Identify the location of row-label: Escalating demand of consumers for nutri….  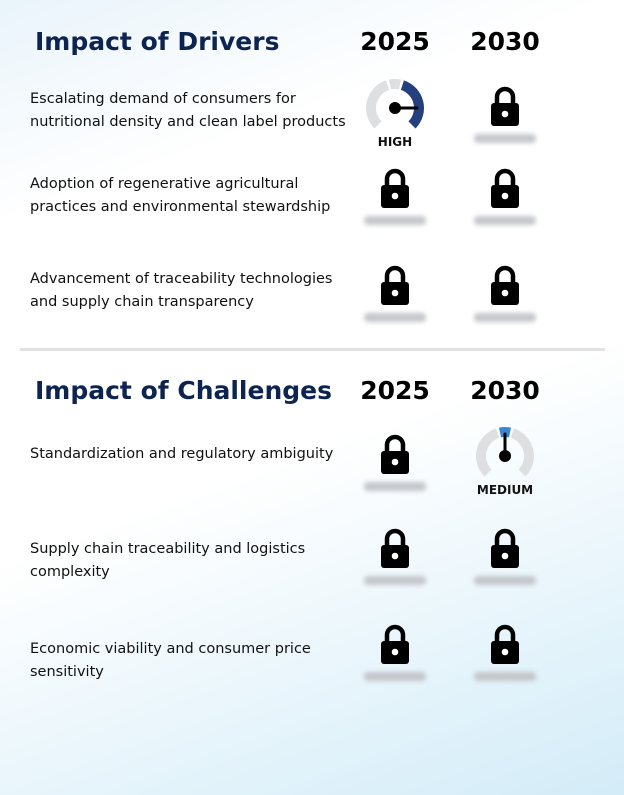
(188, 110).